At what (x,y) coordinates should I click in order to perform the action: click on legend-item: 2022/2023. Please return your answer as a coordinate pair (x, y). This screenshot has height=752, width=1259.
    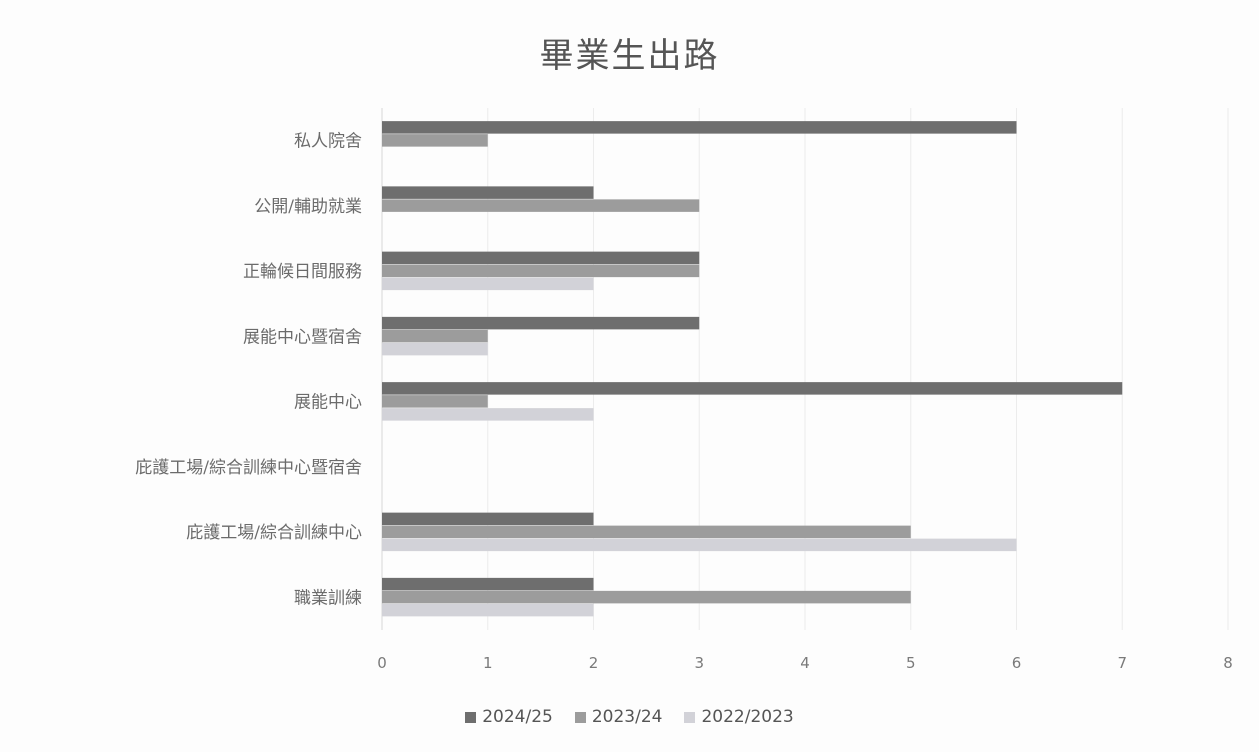
    Looking at the image, I should click on (739, 717).